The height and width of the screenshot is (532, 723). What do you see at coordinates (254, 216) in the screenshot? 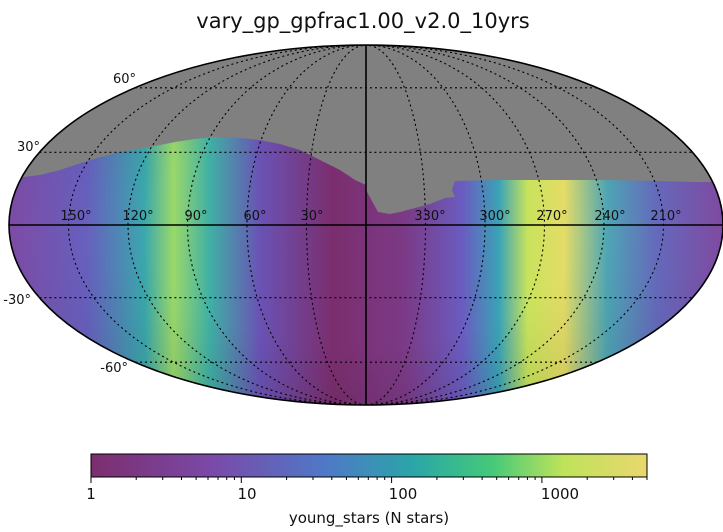
I see `lon-label: 60°` at bounding box center [254, 216].